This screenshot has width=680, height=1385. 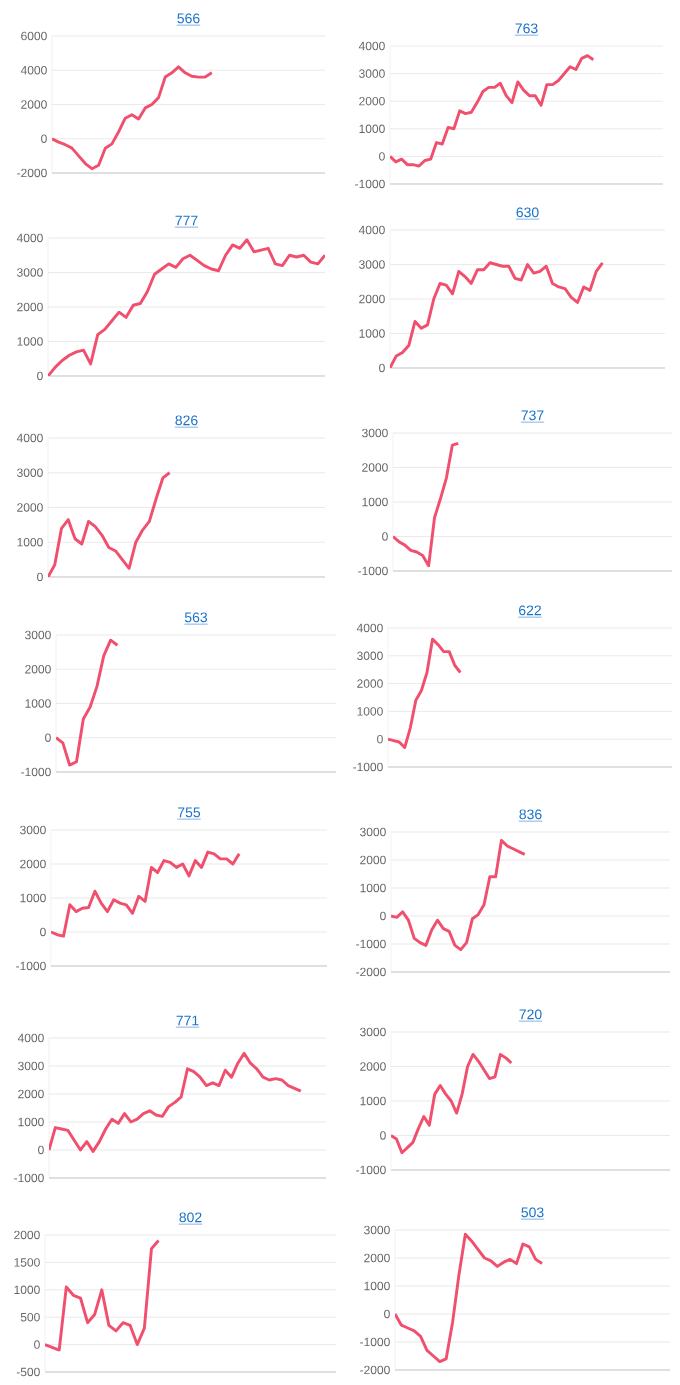 I want to click on y-tick-label: 500, so click(x=30, y=1317).